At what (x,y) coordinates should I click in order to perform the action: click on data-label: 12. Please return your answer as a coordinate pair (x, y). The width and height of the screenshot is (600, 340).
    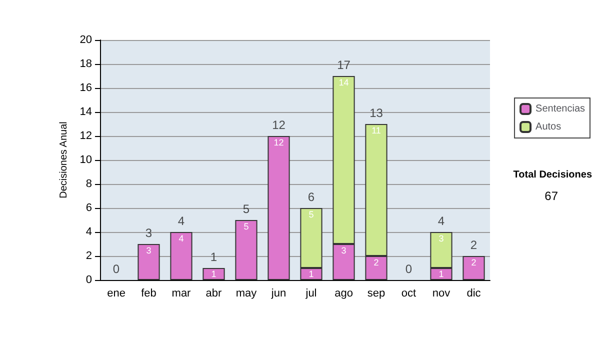
    Looking at the image, I should click on (279, 143).